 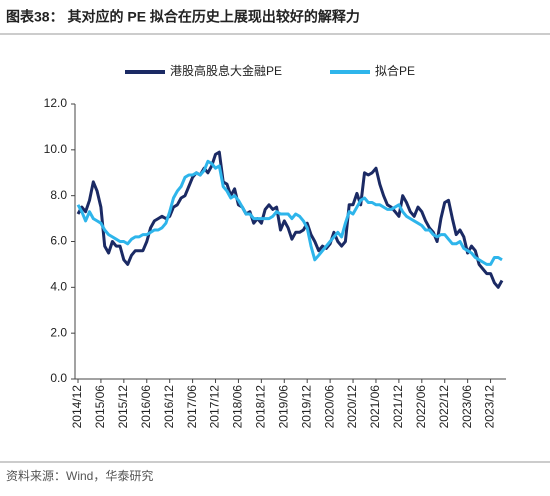 I want to click on x-tick-label: 2022/06, so click(x=421, y=407).